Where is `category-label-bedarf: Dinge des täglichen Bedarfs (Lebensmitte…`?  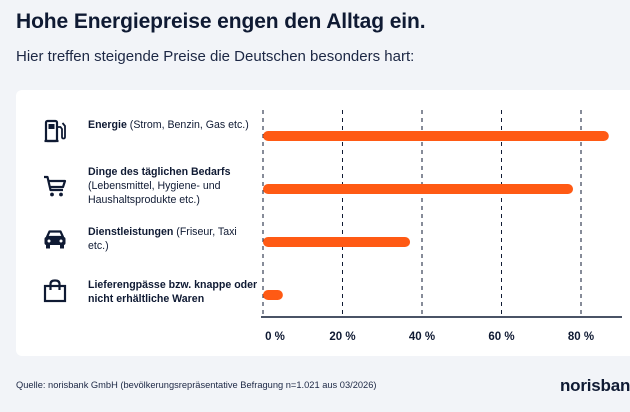
category-label-bedarf: Dinge des täglichen Bedarfs (Lebensmitte… is located at coordinates (159, 186).